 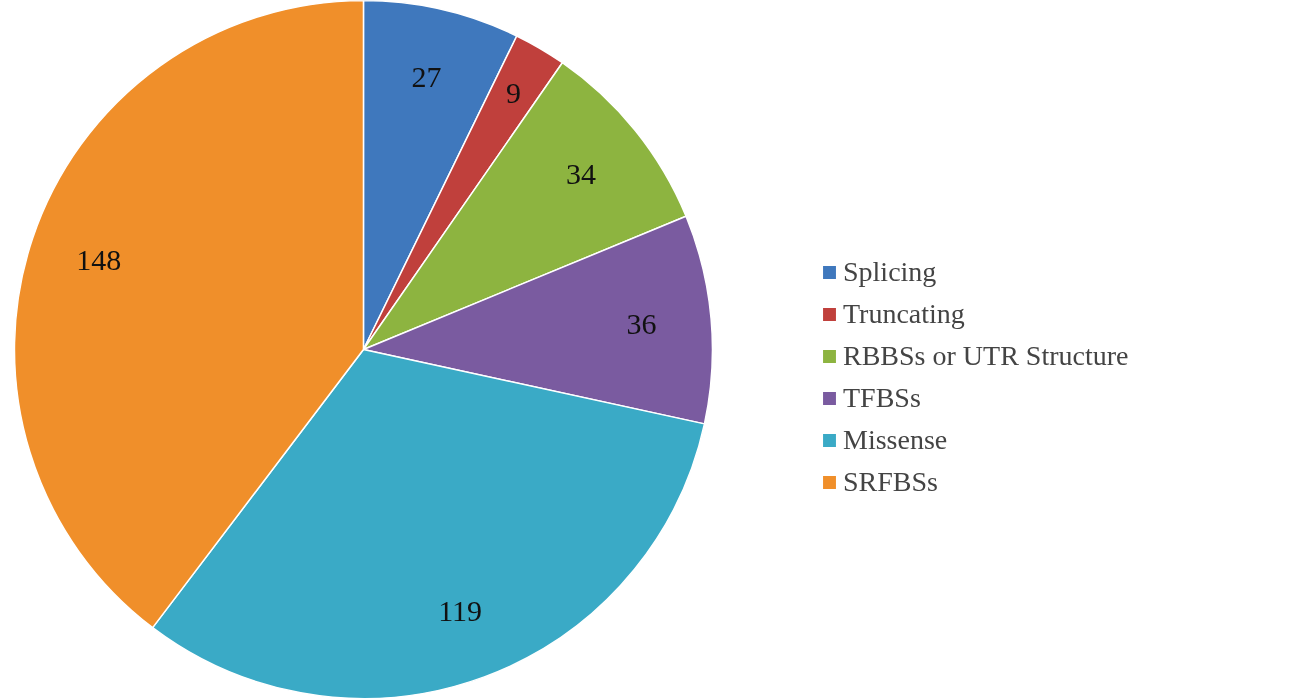 I want to click on data-label: 119, so click(x=460, y=610).